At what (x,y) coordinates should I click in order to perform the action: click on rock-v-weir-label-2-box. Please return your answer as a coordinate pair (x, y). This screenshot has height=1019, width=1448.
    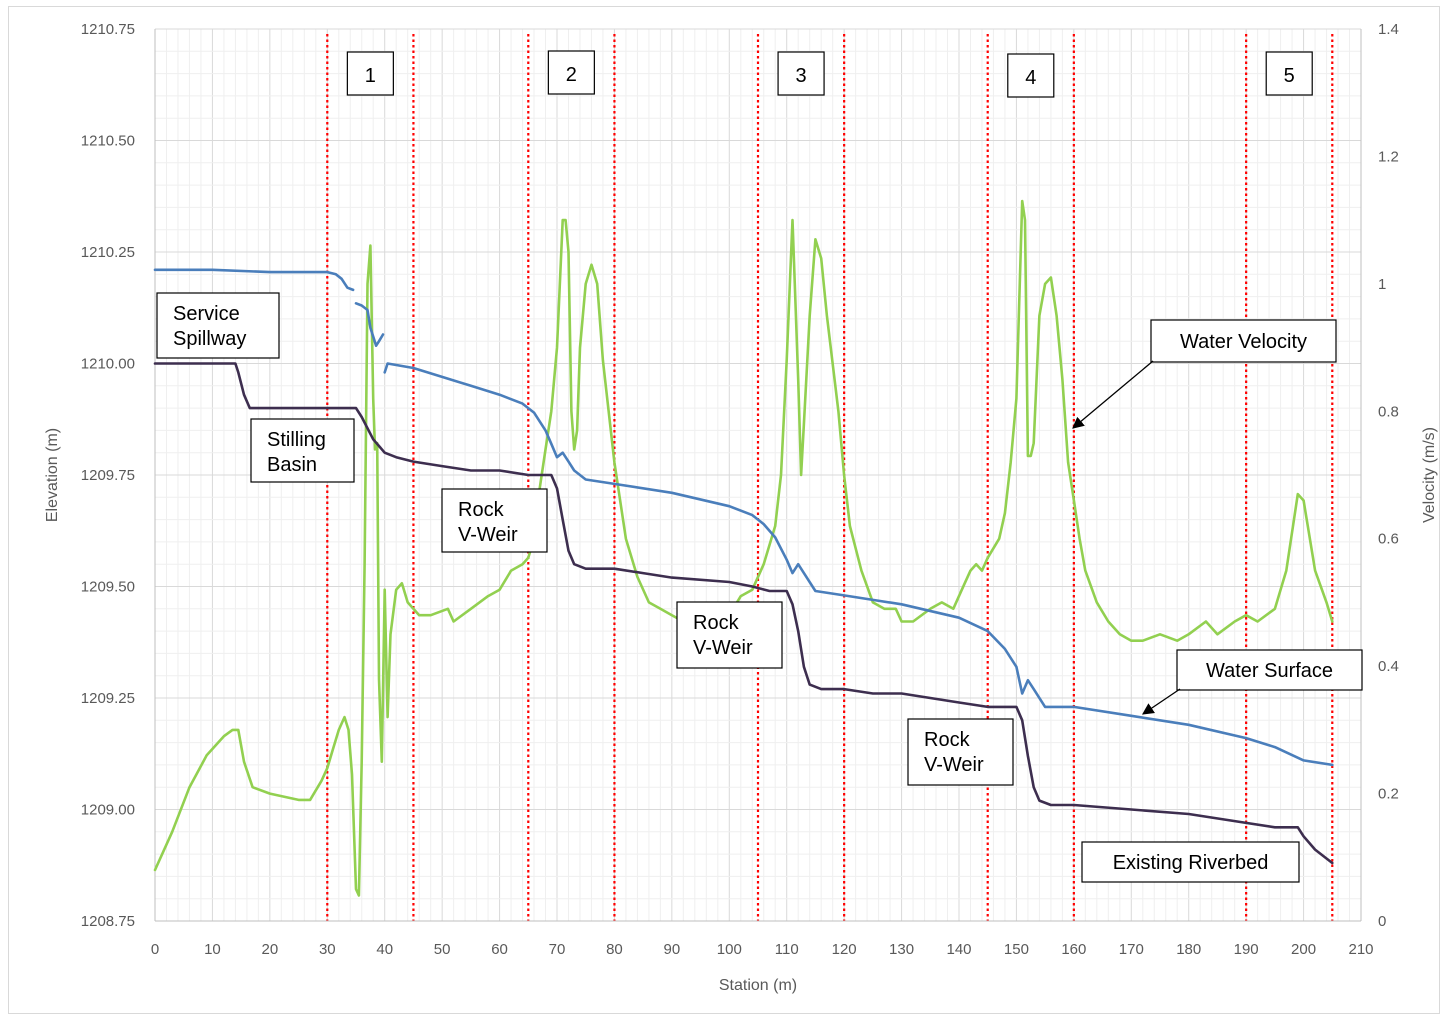
    Looking at the image, I should click on (729, 635).